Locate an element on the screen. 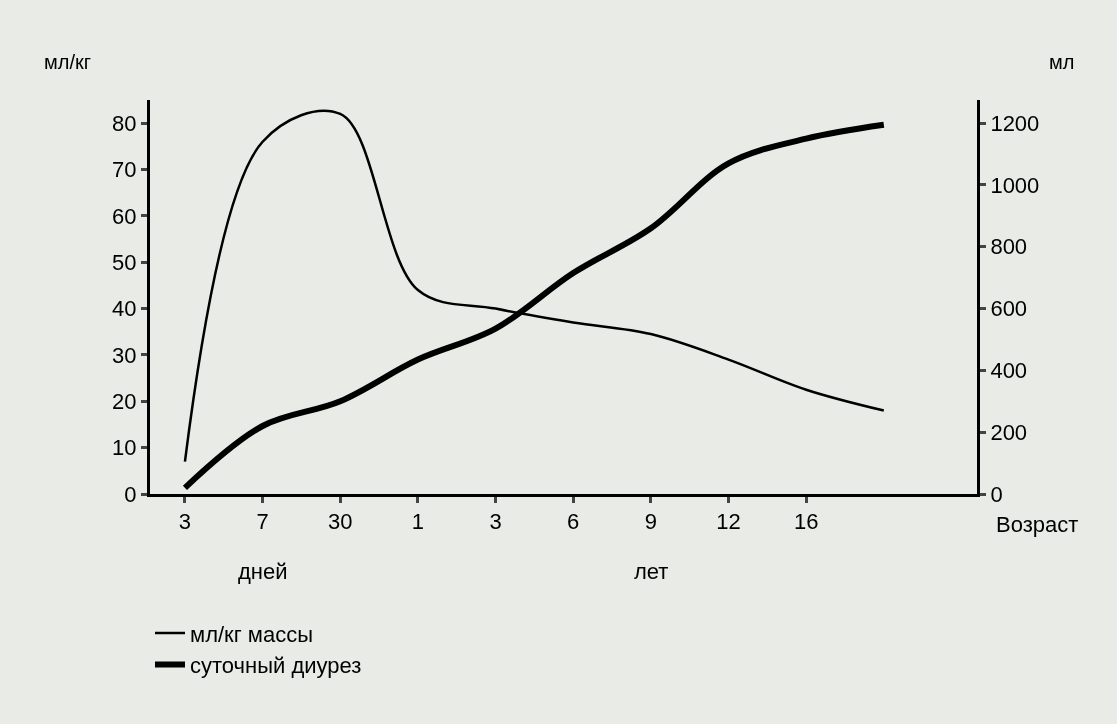 The width and height of the screenshot is (1117, 724). x-tick-label: 7 is located at coordinates (262, 522).